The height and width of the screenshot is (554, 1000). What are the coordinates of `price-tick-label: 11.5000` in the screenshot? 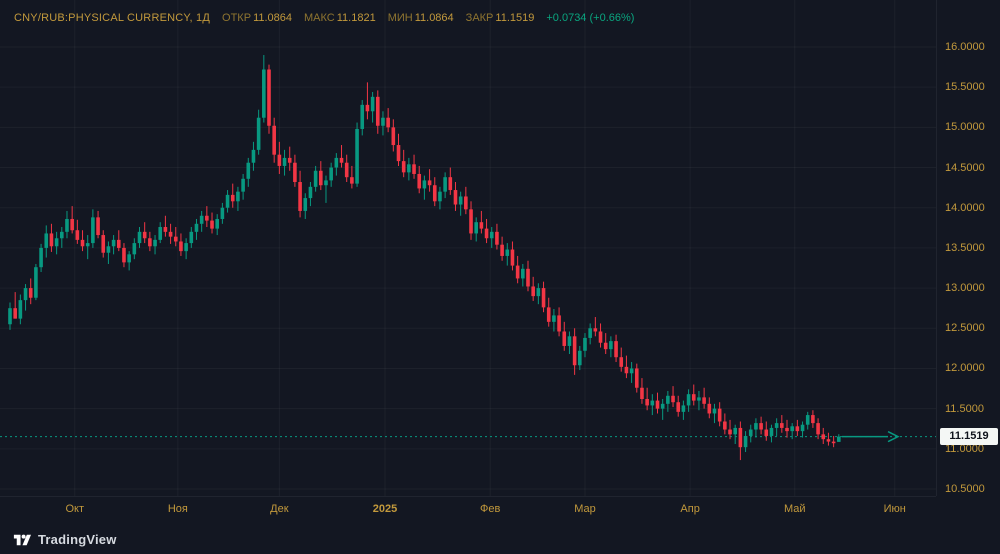 It's located at (964, 408).